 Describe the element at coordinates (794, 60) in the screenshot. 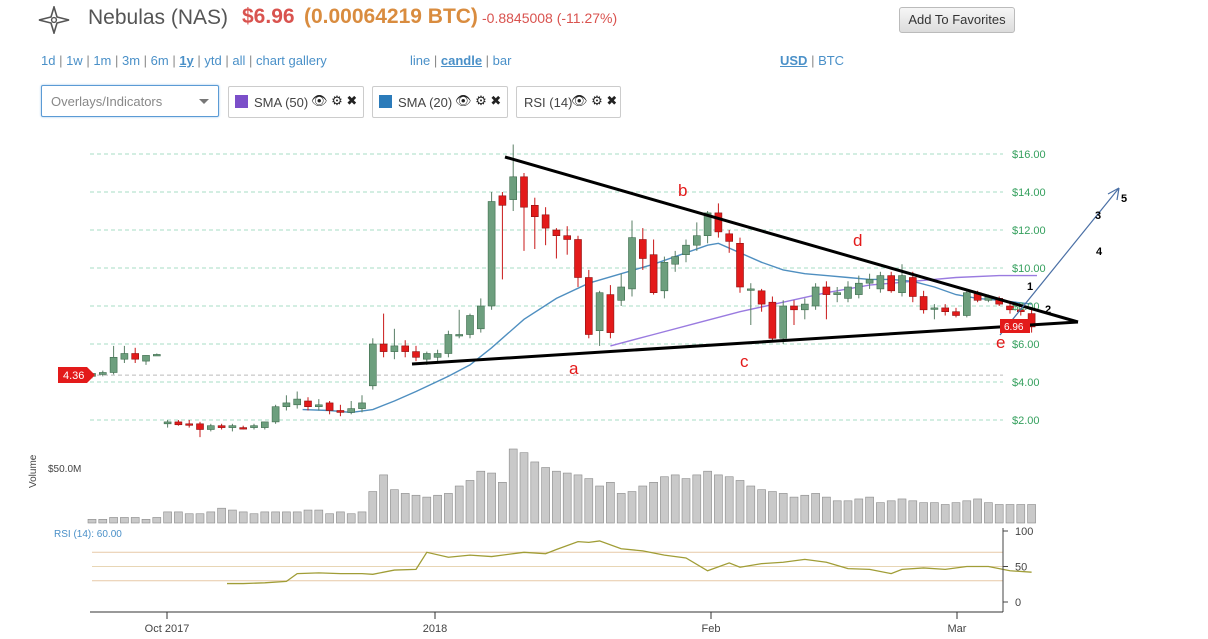

I see `currency-link-USD: USD` at that location.